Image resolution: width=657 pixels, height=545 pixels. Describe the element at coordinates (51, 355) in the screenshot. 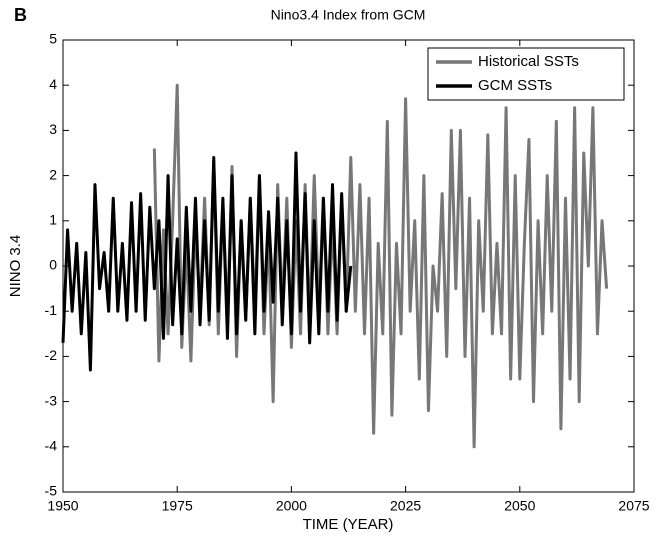

I see `y-tick-label: -2` at that location.